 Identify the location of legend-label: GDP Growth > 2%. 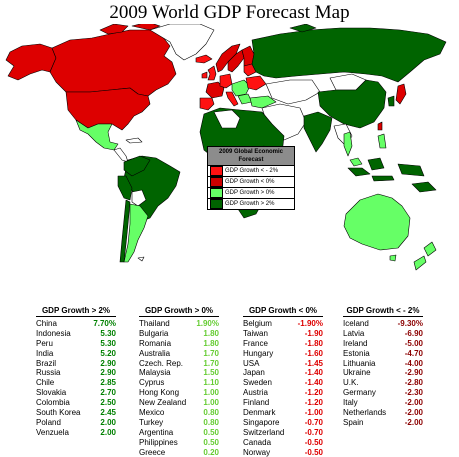
(250, 204).